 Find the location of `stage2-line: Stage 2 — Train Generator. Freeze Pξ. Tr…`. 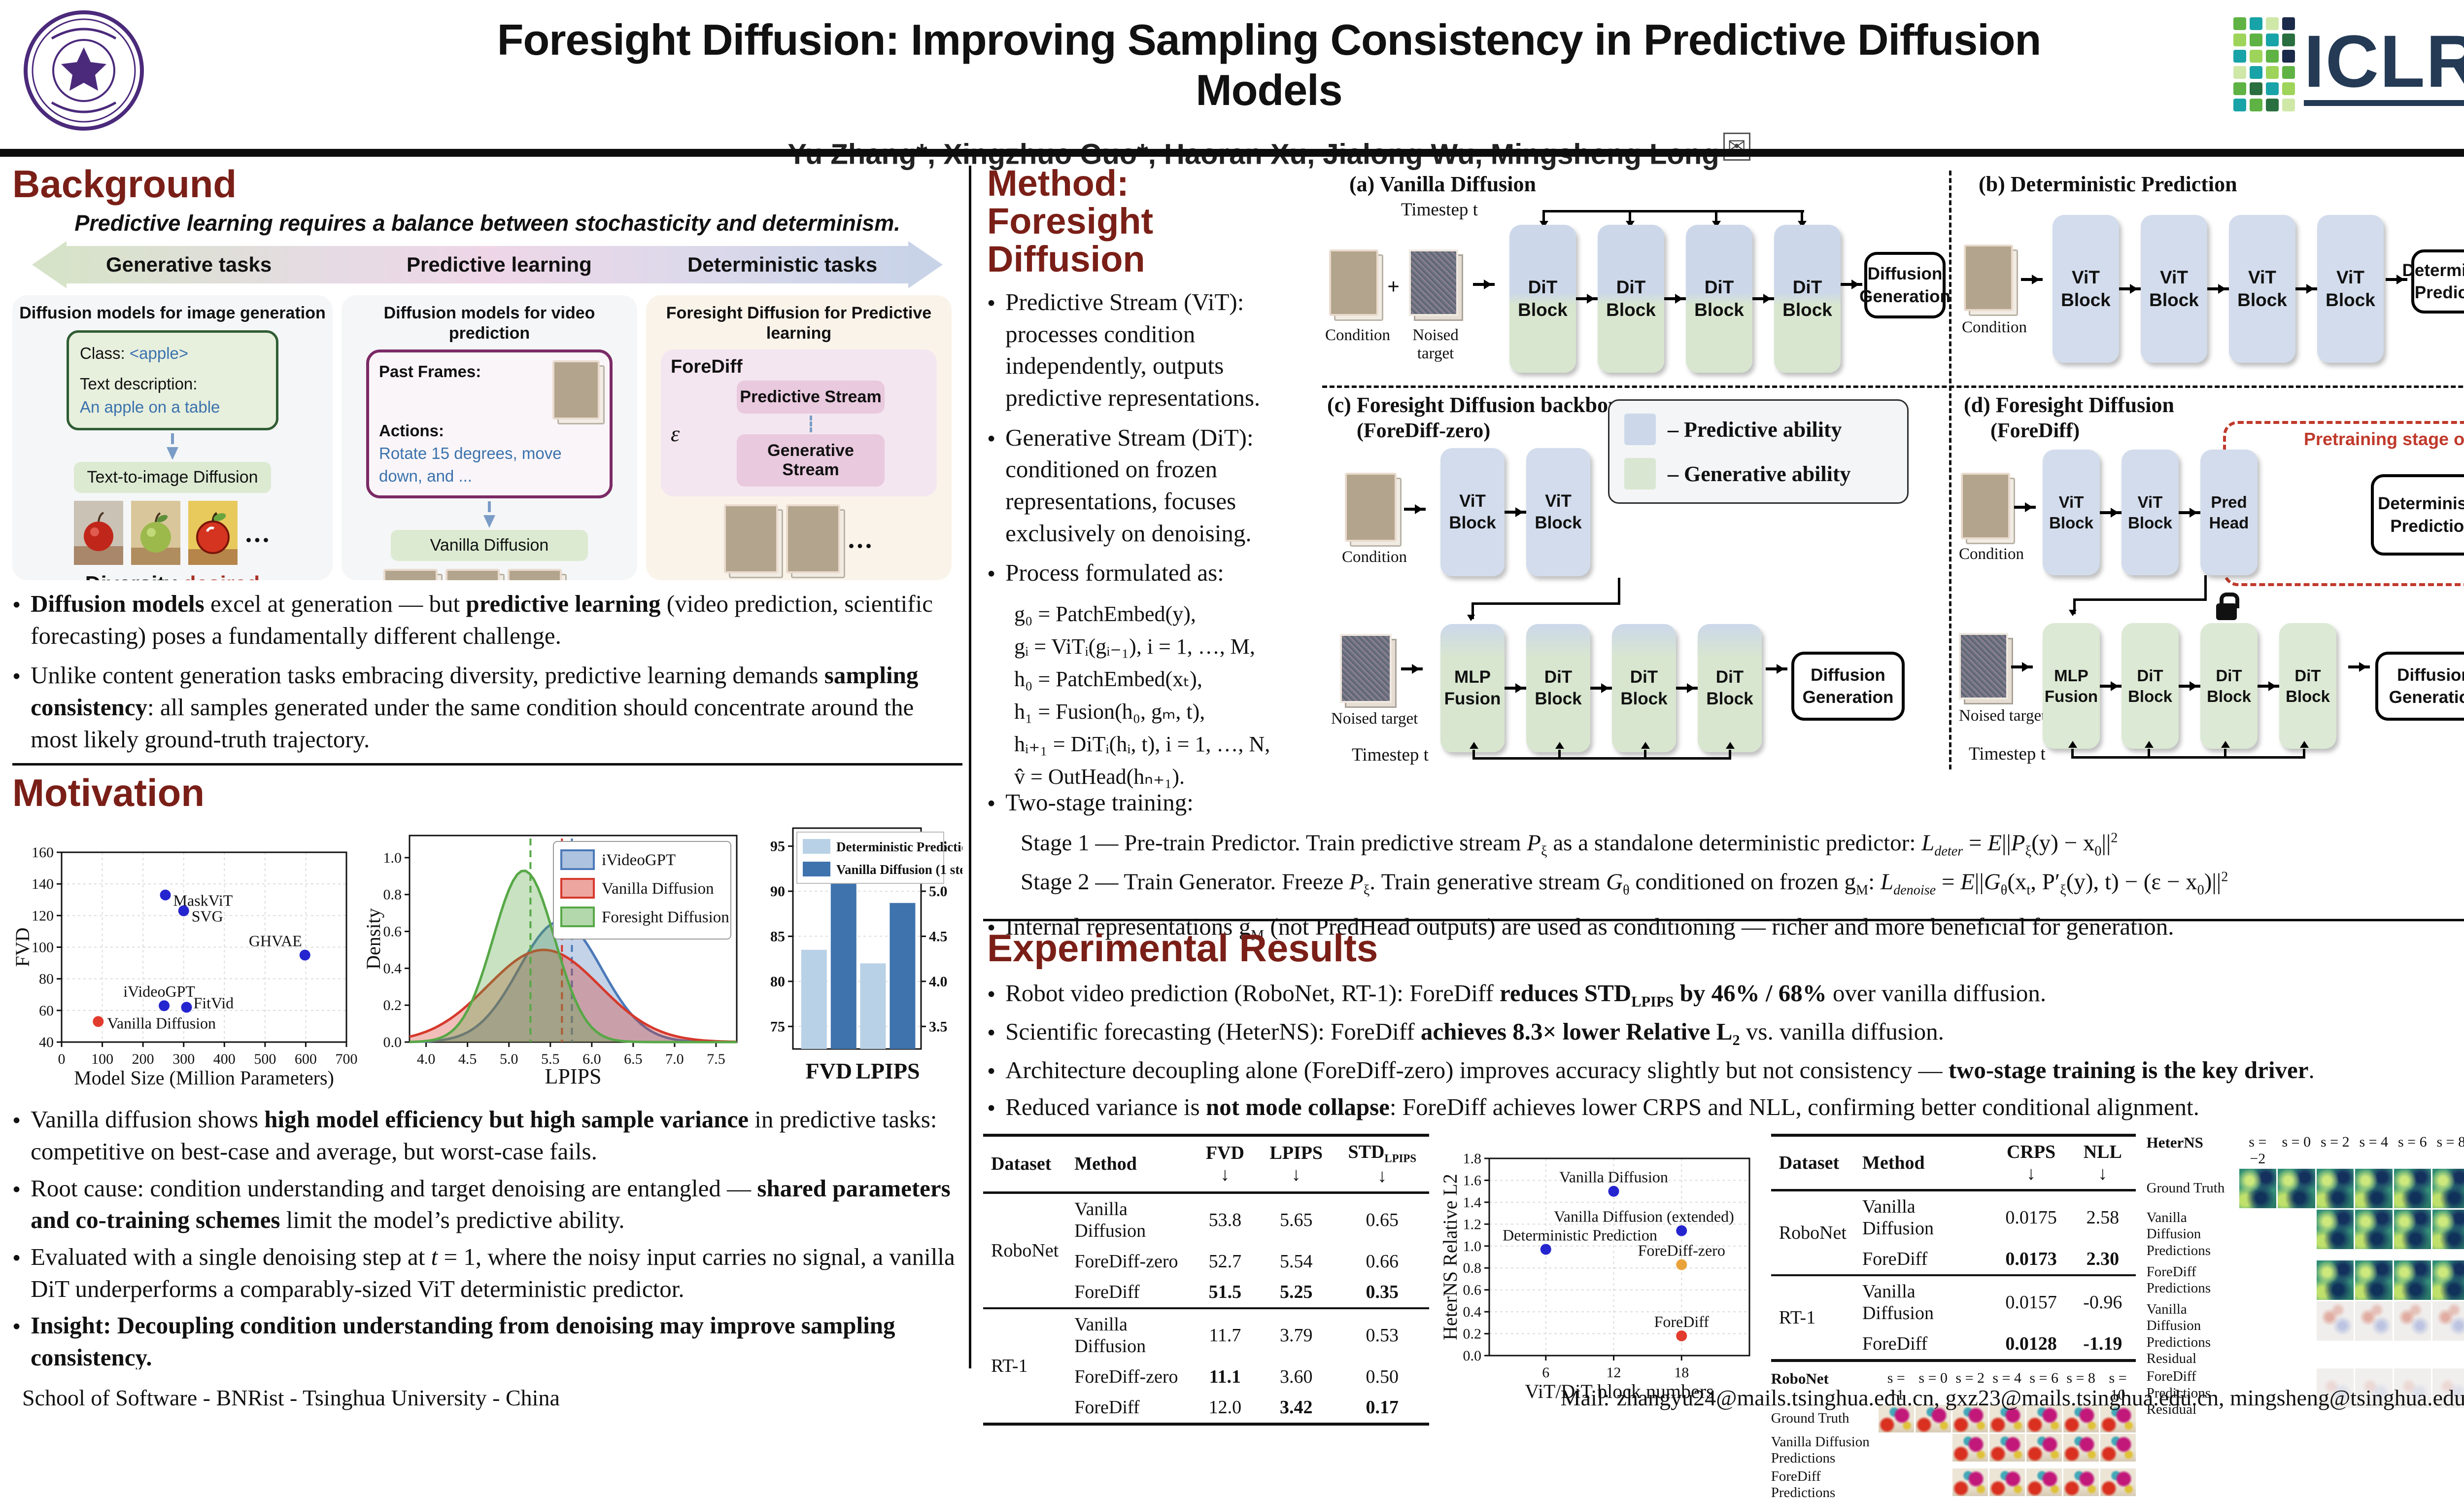

stage2-line: Stage 2 — Train Generator. Freeze Pξ. Tr… is located at coordinates (1624, 883).